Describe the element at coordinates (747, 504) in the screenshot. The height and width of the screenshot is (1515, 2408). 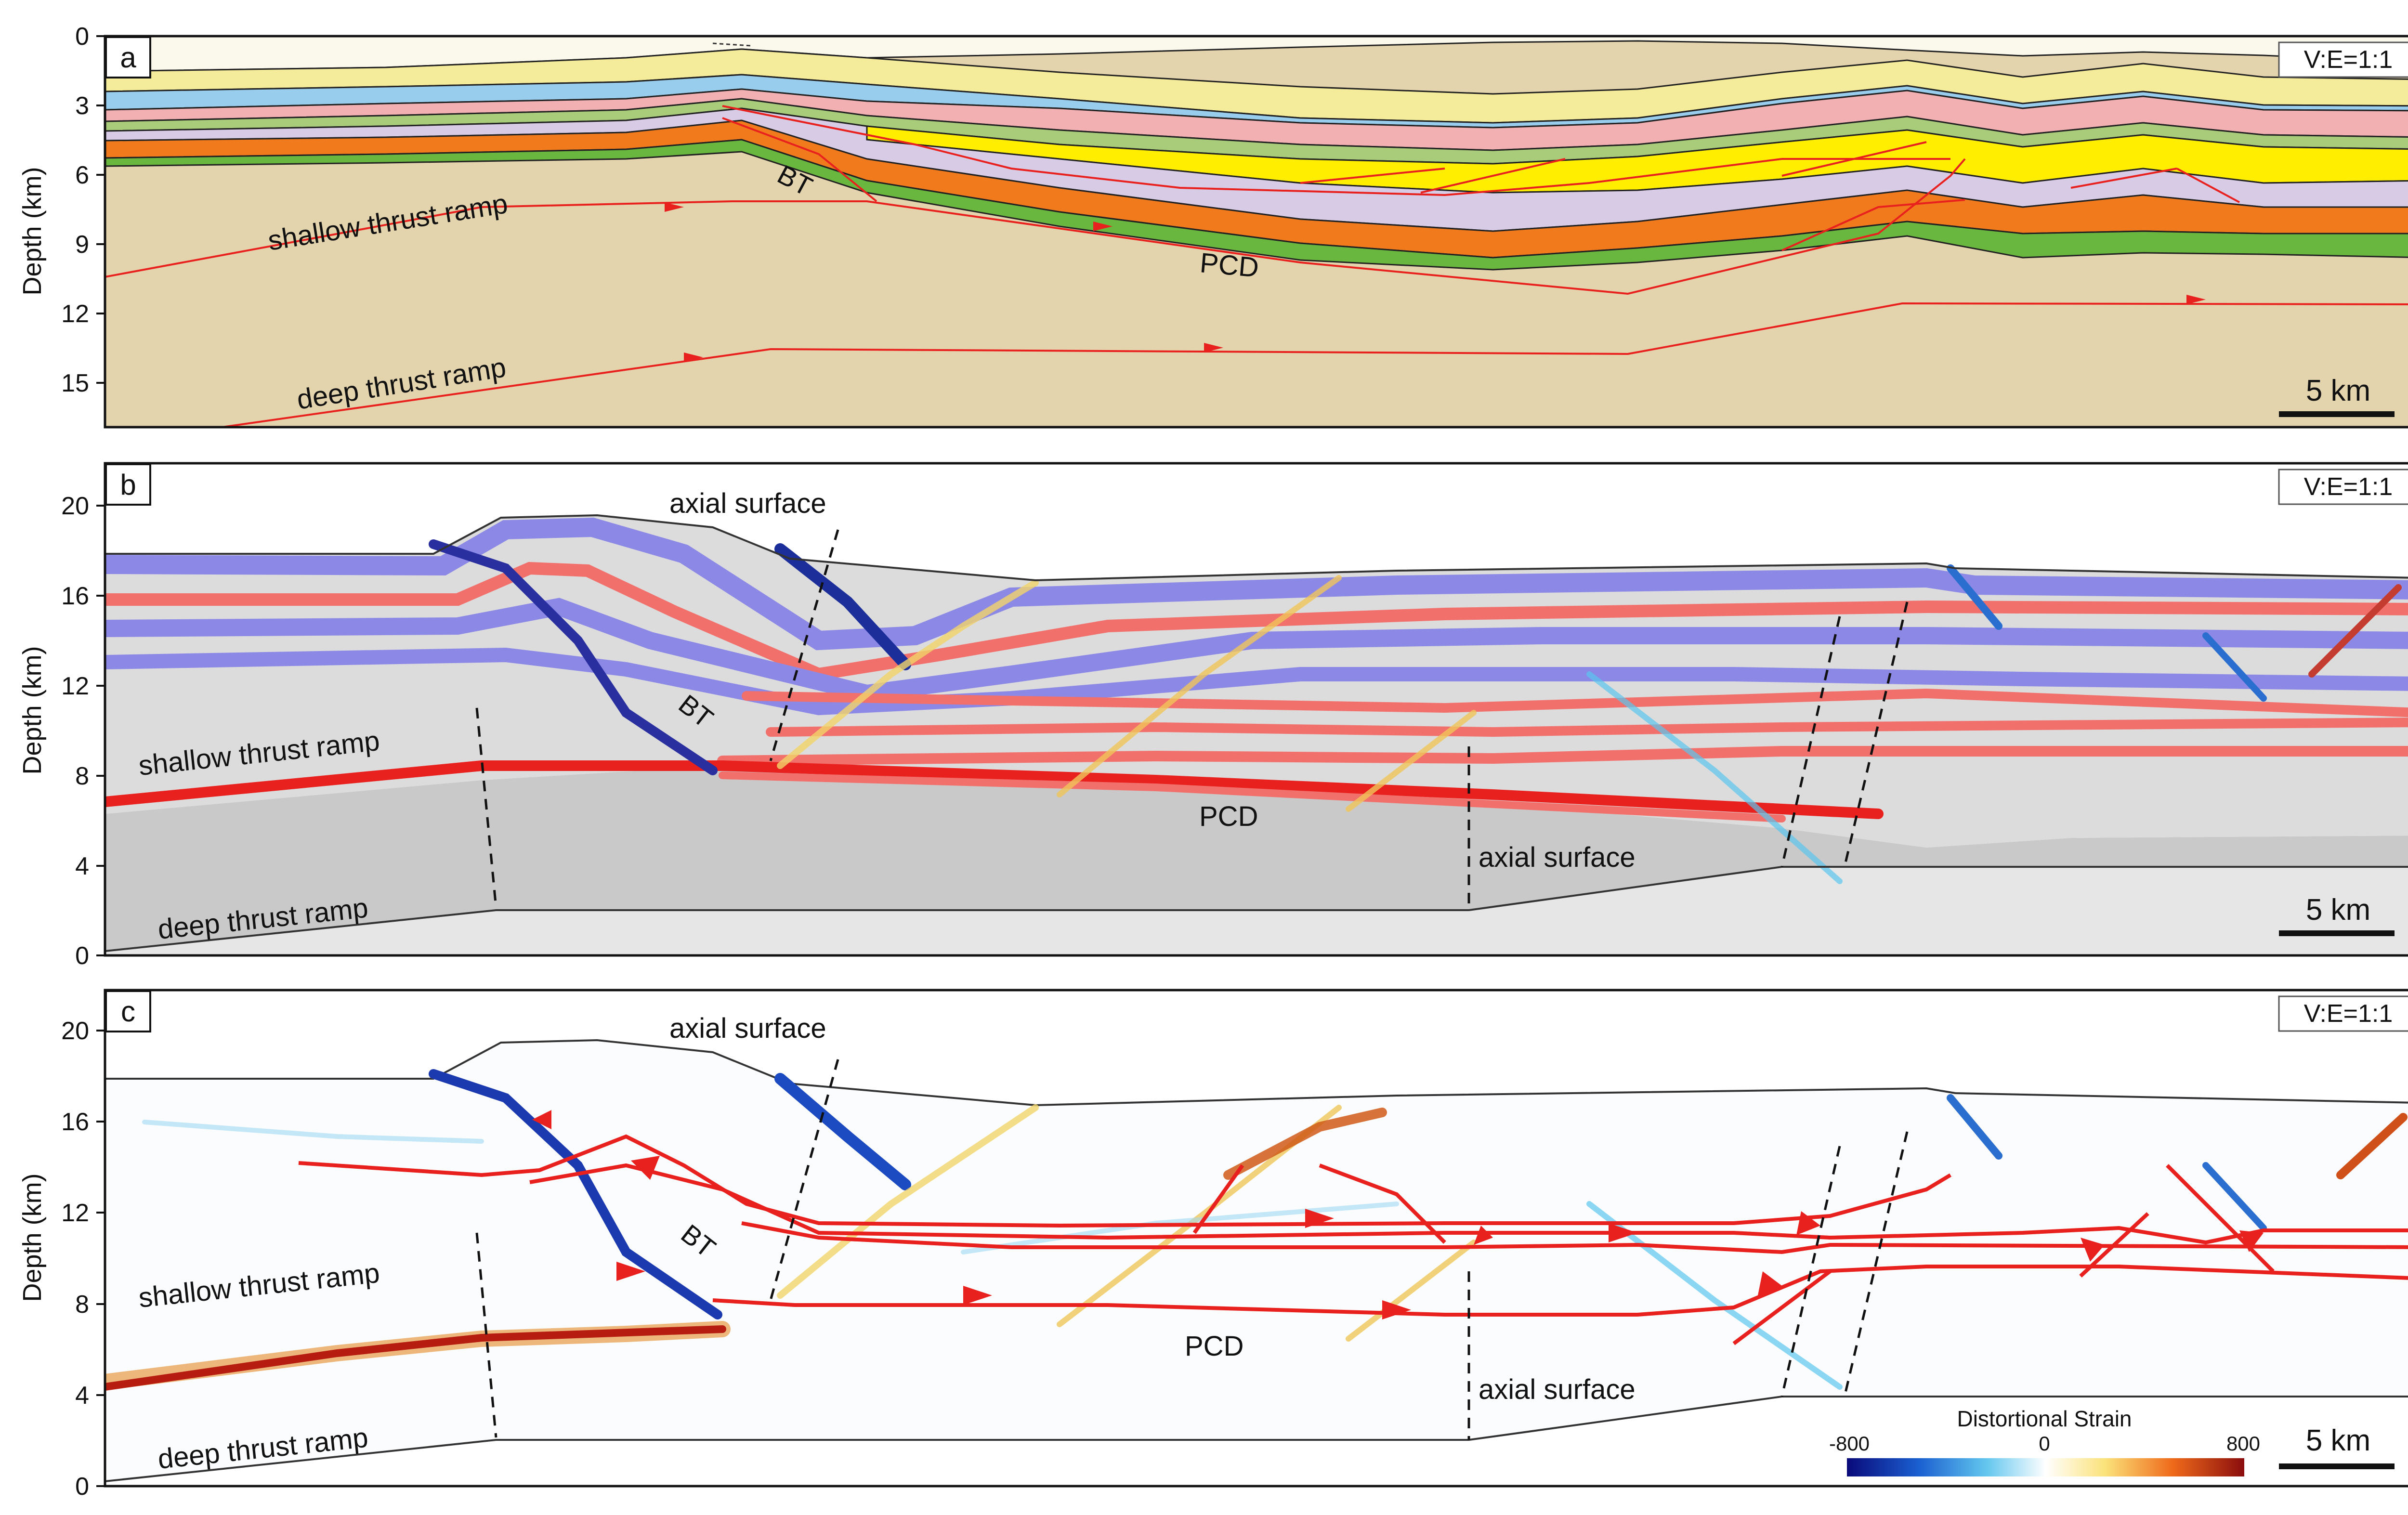
I see `panel-b-axial-label-1: axial surface` at that location.